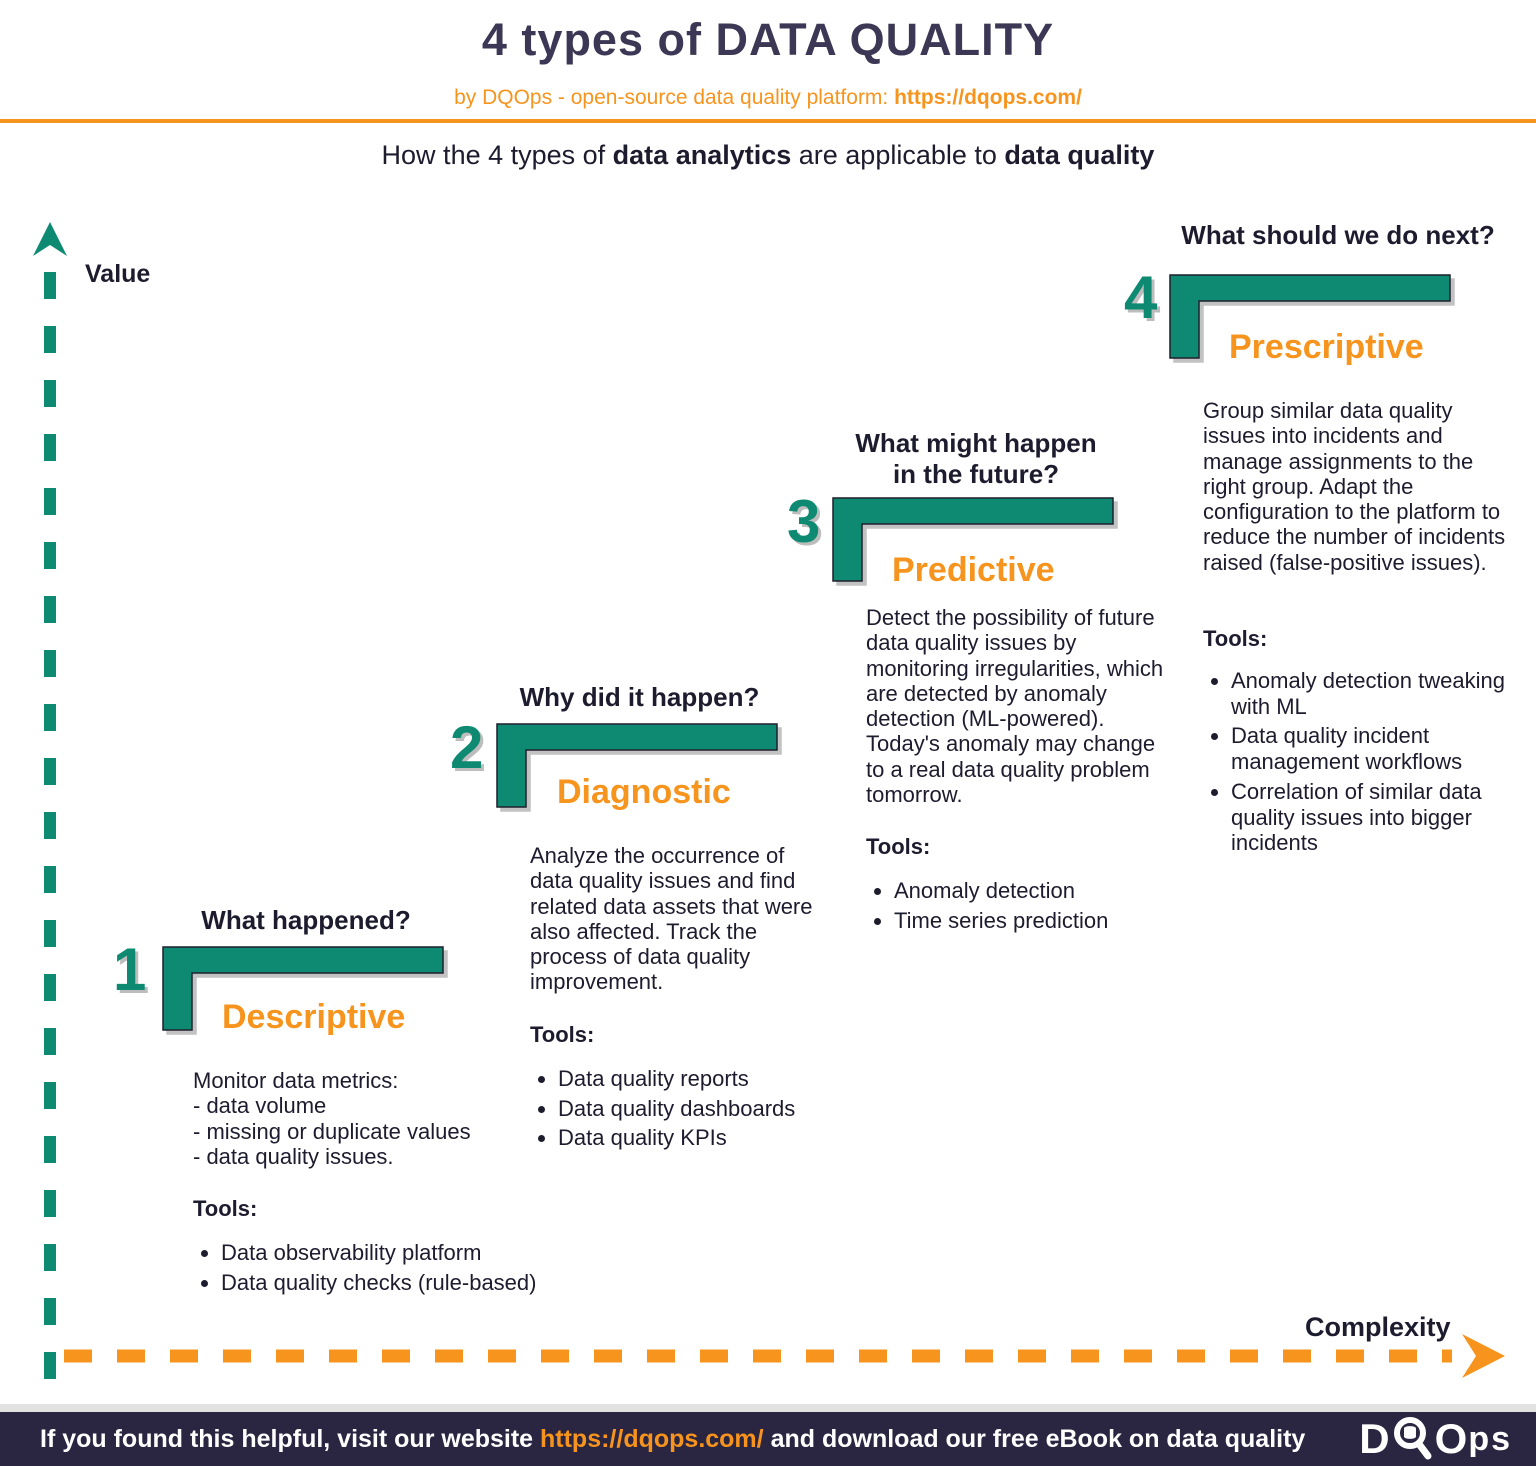 The width and height of the screenshot is (1536, 1466). I want to click on footer-dqops-link: https://dqops.com/, so click(652, 1438).